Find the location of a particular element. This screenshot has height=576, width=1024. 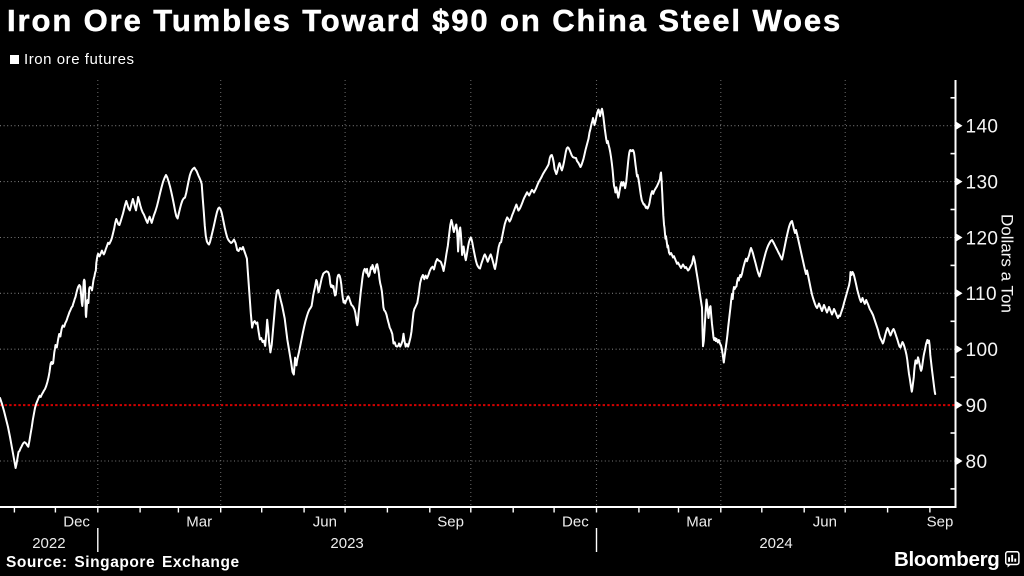

svg-text: 2023 is located at coordinates (346, 543).